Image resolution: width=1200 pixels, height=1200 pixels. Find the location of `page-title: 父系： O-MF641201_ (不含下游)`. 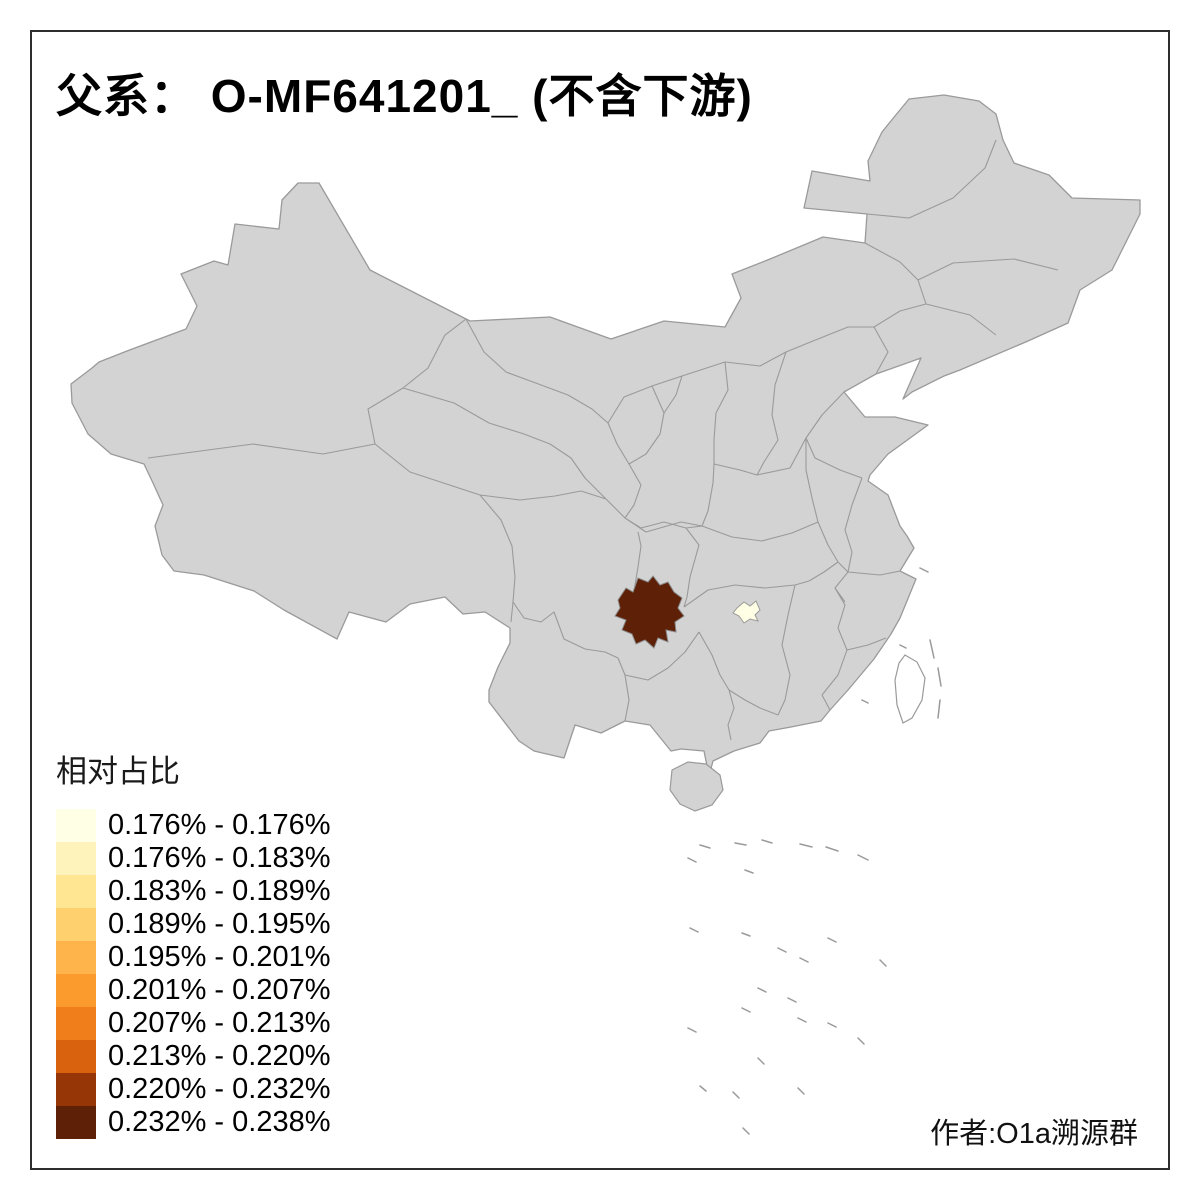

page-title: 父系： O-MF641201_ (不含下游) is located at coordinates (404, 96).